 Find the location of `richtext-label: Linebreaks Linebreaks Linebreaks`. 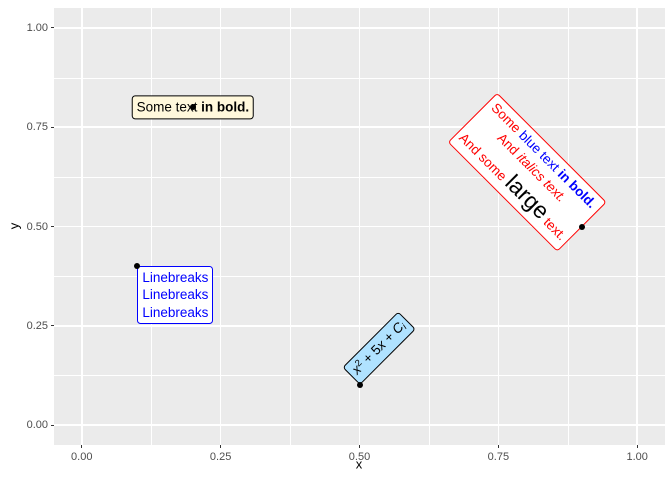

richtext-label: Linebreaks Linebreaks Linebreaks is located at coordinates (175, 295).